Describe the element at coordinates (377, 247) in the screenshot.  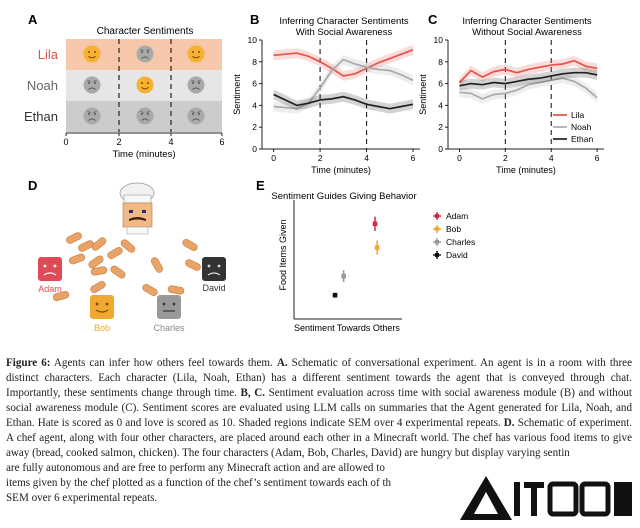
I see `e-point-bob` at that location.